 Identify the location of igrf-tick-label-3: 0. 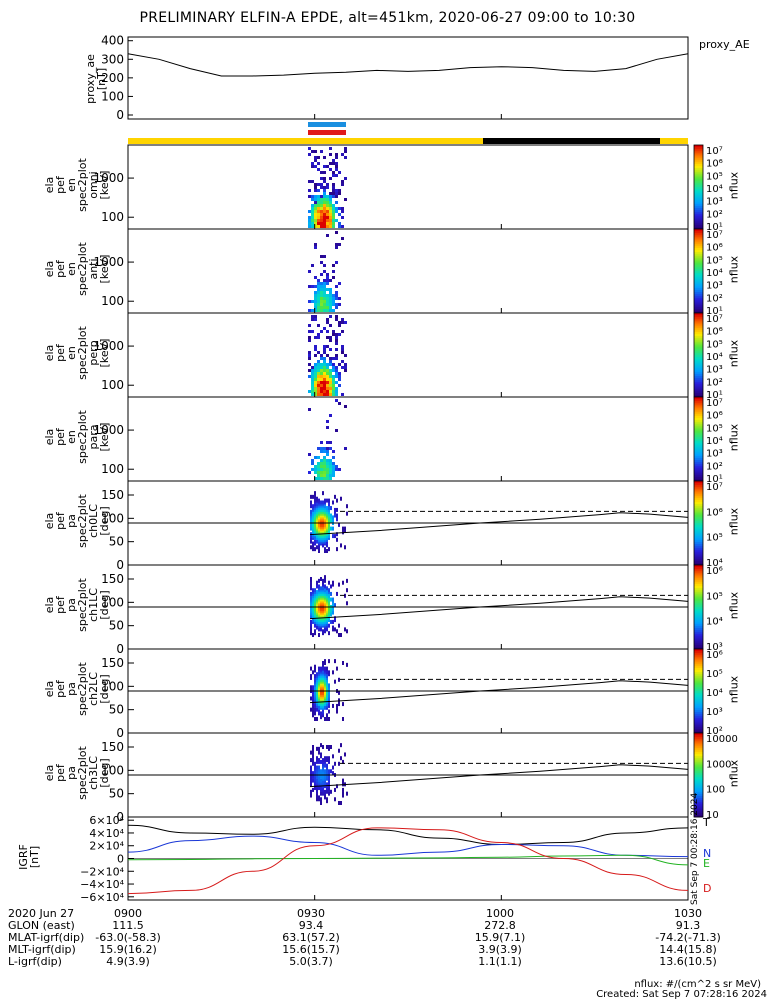
(120, 859).